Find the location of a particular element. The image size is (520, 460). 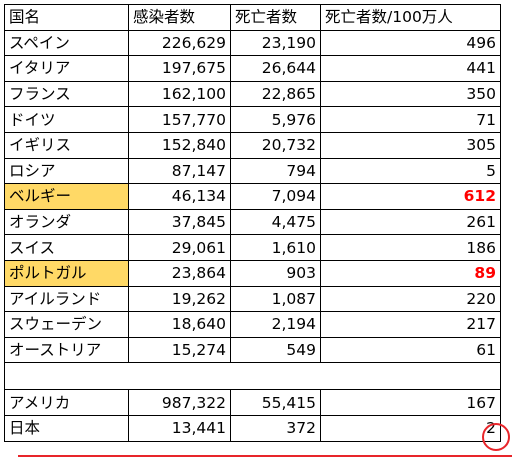

blank-row is located at coordinates (252, 376).